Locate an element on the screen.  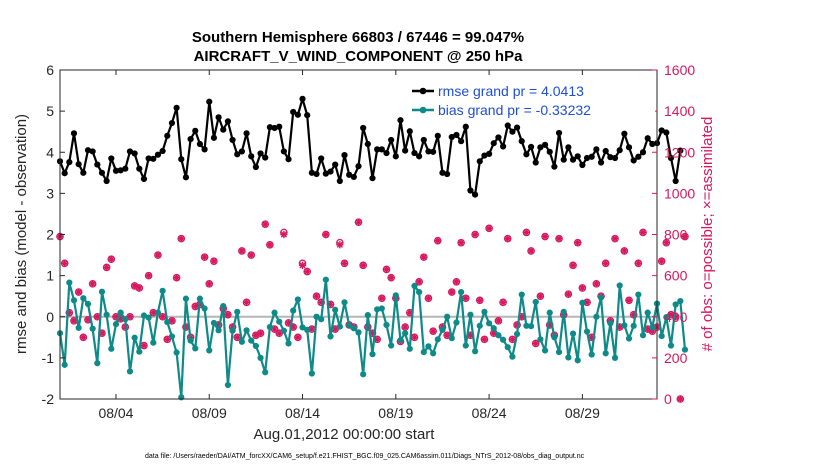
right-tick-label: 800 is located at coordinates (676, 235).